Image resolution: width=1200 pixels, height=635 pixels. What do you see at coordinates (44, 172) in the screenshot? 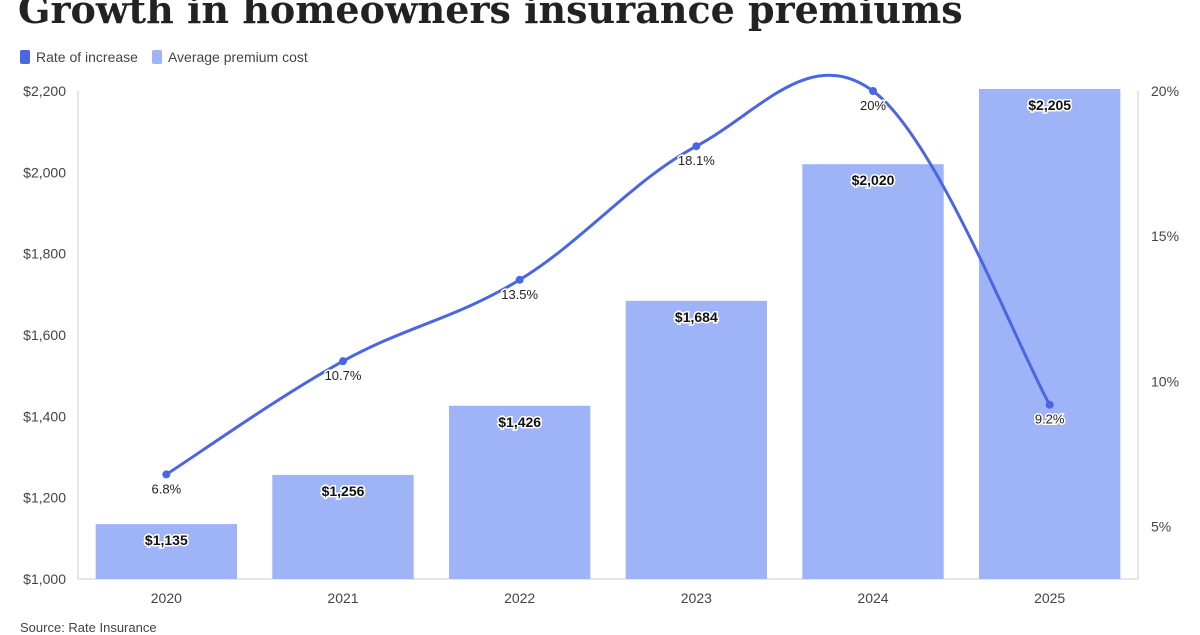
I see `y-tick-label: $2,000` at bounding box center [44, 172].